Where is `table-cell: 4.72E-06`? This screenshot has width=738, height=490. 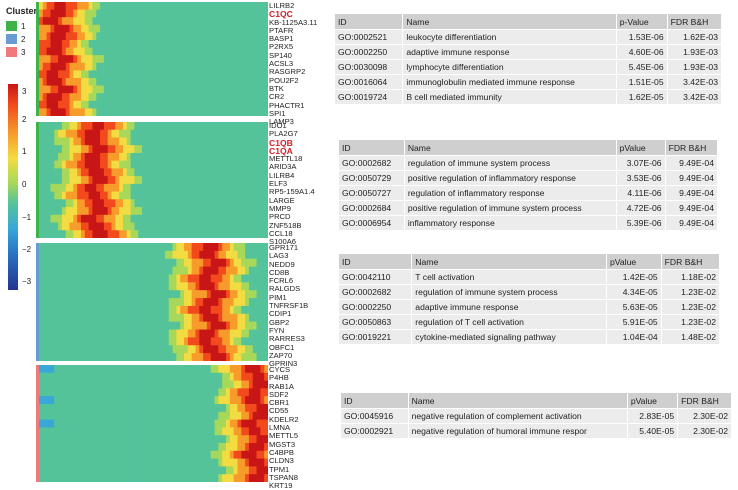 table-cell: 4.72E-06 is located at coordinates (640, 208).